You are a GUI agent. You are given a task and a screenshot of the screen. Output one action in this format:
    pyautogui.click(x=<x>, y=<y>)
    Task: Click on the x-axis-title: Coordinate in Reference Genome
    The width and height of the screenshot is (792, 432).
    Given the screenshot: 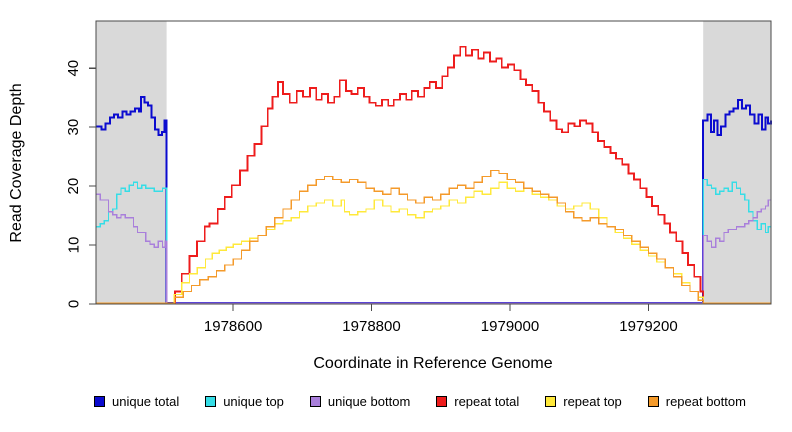 What is the action you would take?
    pyautogui.click(x=432, y=363)
    